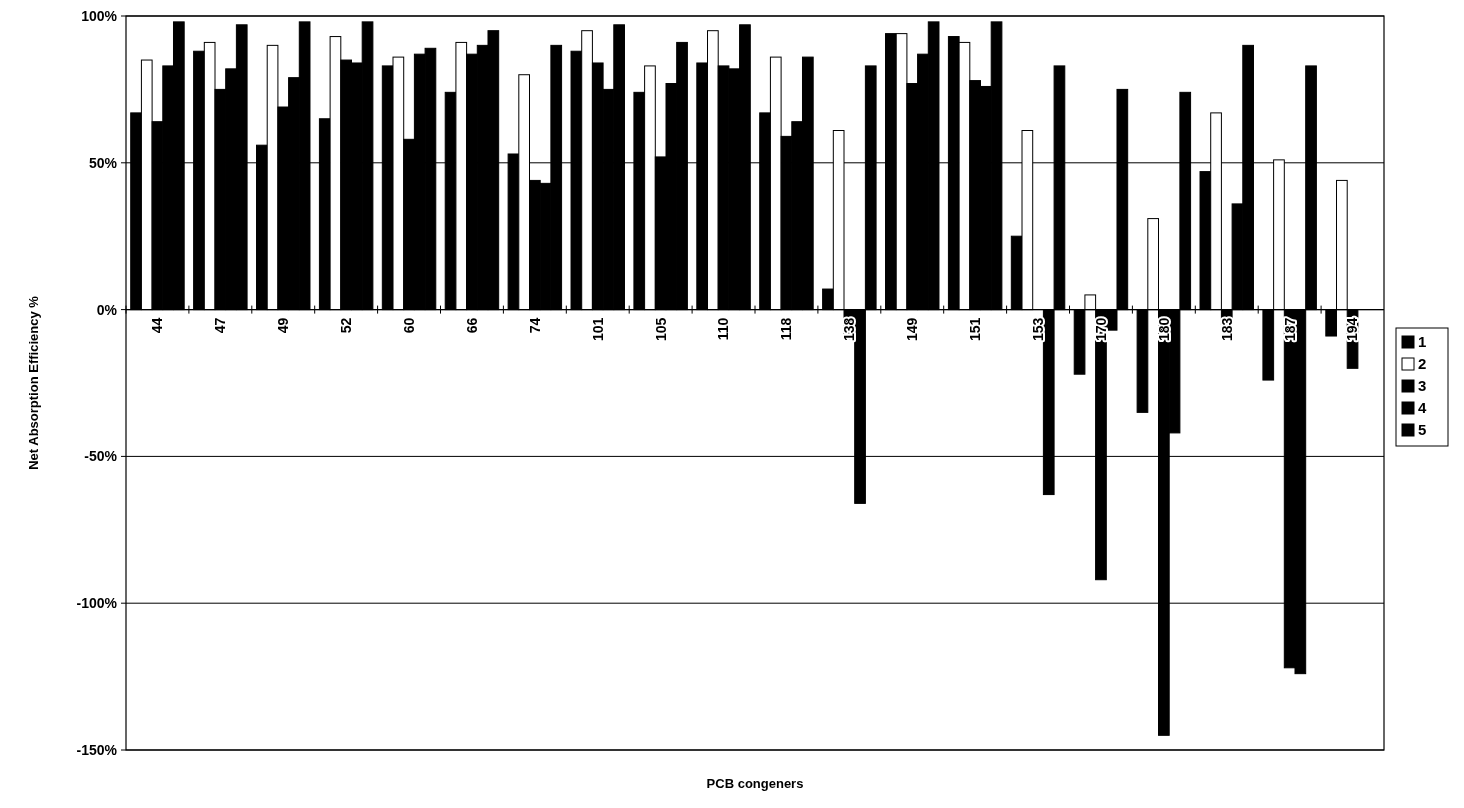 This screenshot has width=1464, height=808. I want to click on legend-label: 1, so click(1422, 342).